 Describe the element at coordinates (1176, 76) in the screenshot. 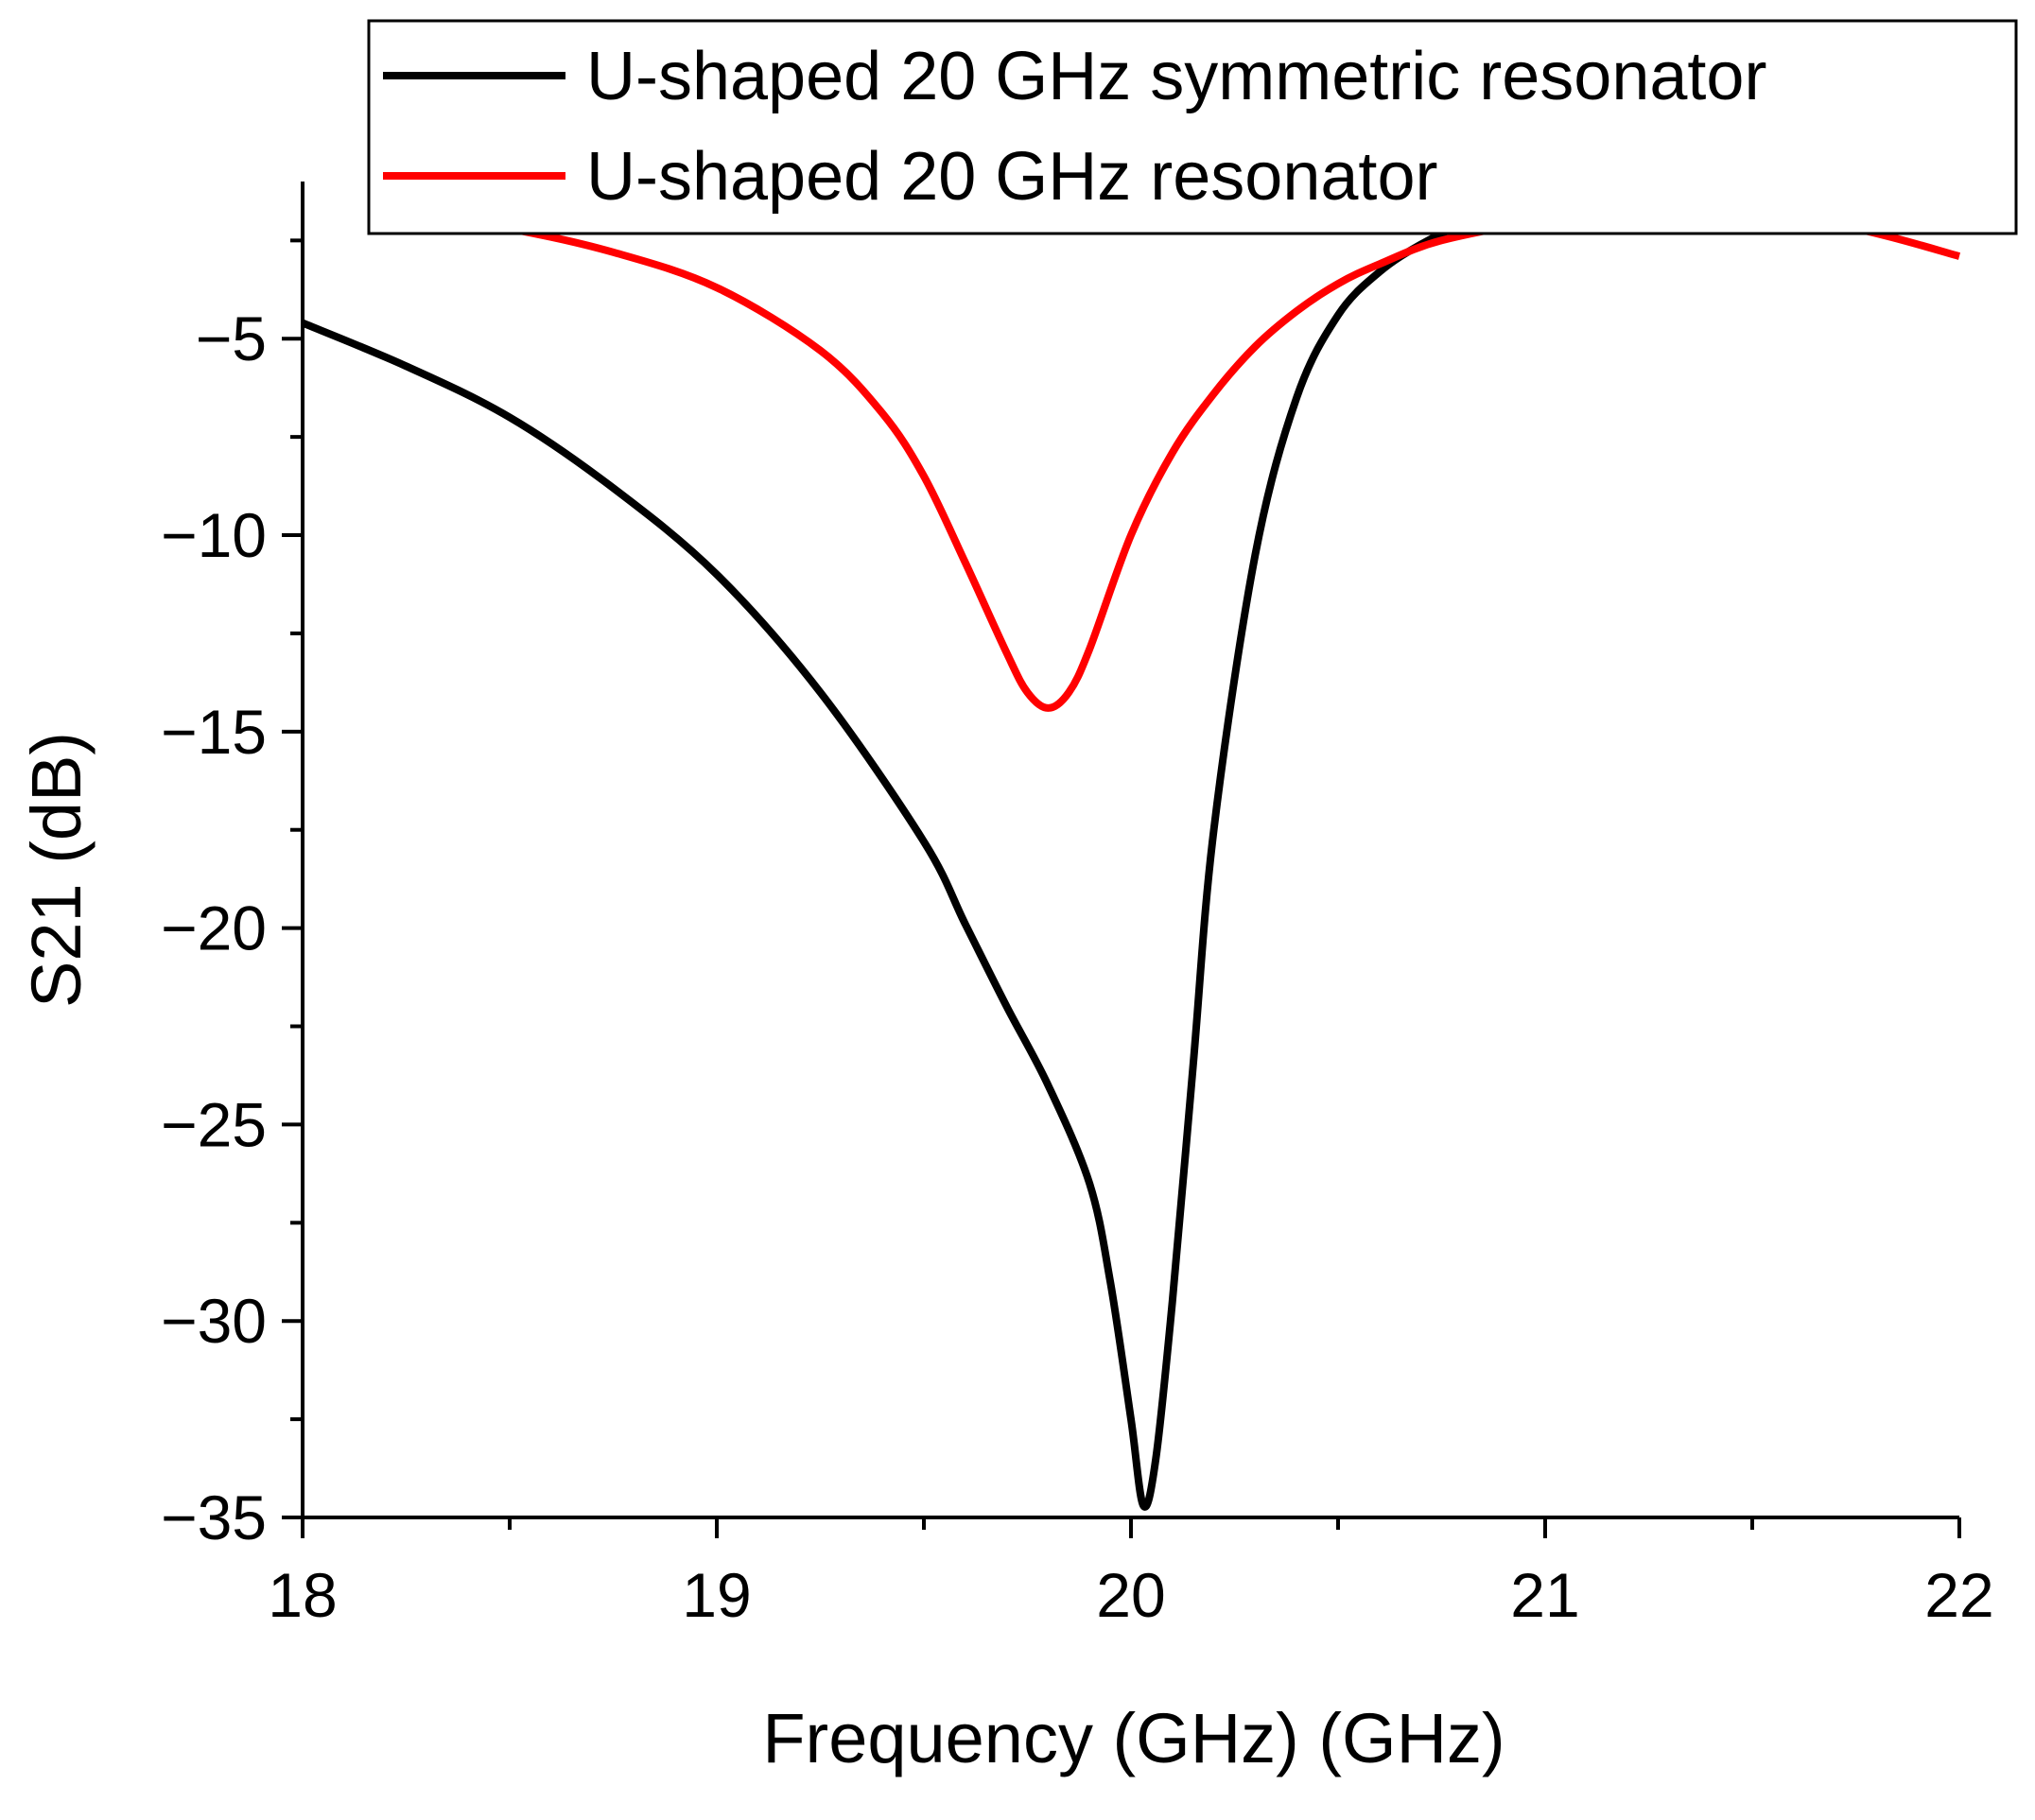

I see `legend-label-symmetric: U-shaped 20 GHz symmetric resonator` at that location.